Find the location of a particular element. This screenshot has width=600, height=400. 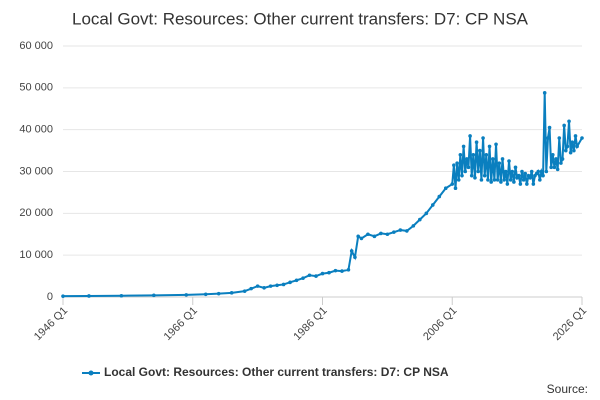

y-tick-label: 10 000 is located at coordinates (36, 255).